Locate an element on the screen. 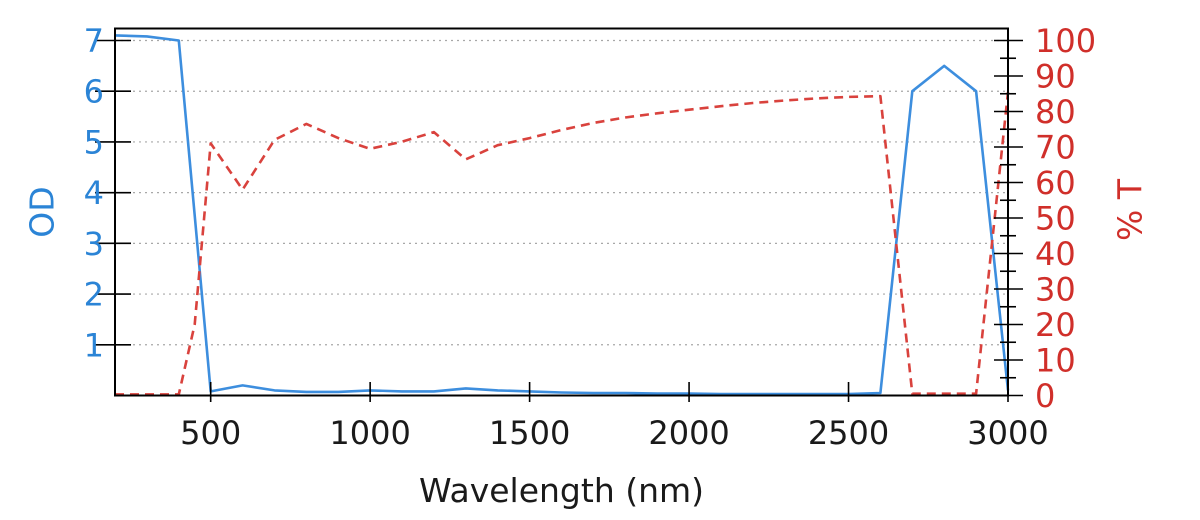  x-tick-label: 2000 is located at coordinates (688, 433).